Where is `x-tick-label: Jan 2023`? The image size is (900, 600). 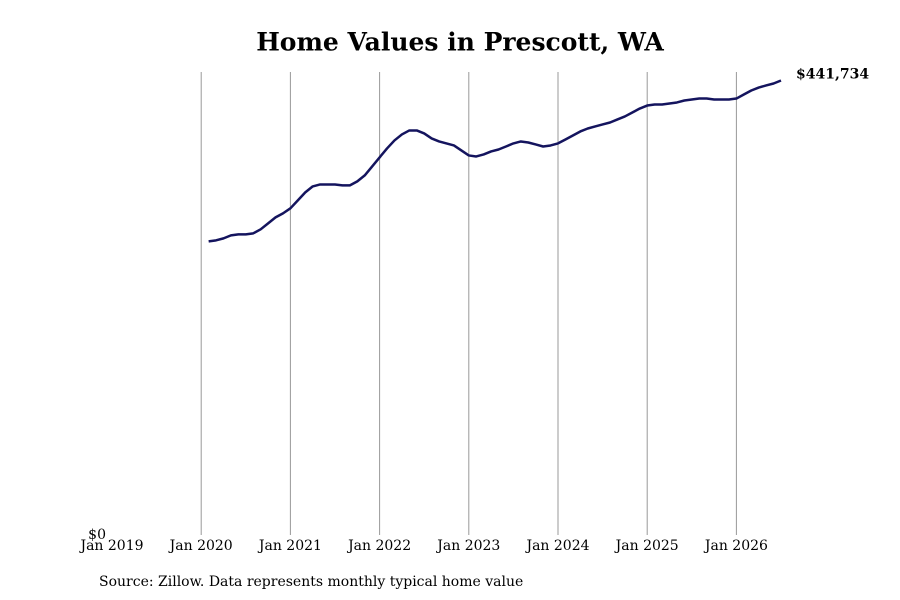
x-tick-label: Jan 2023 is located at coordinates (467, 546).